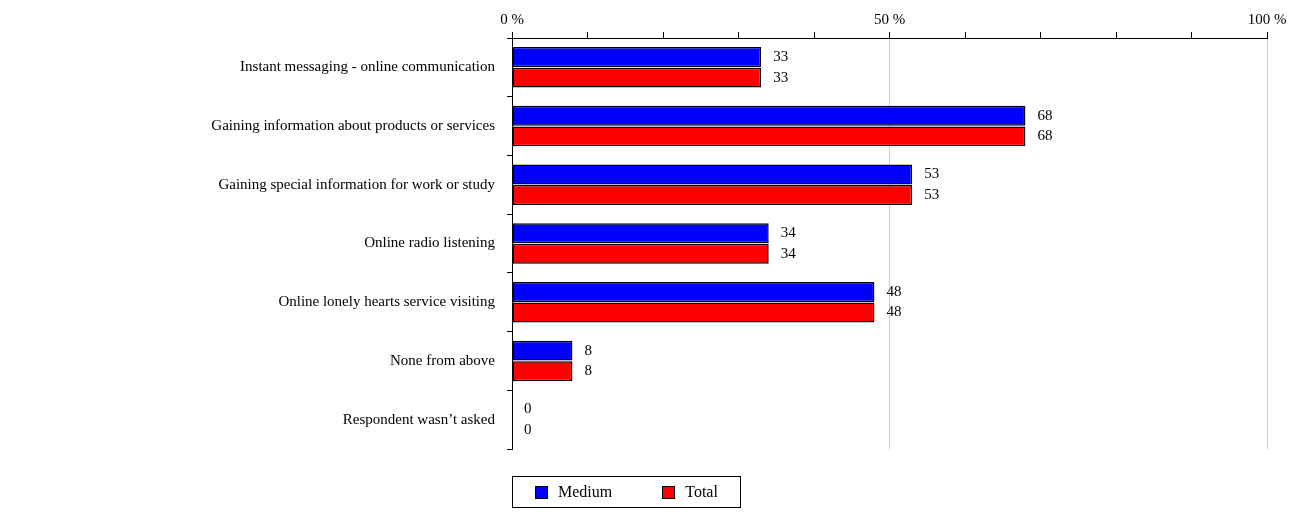 The height and width of the screenshot is (520, 1307). What do you see at coordinates (585, 492) in the screenshot?
I see `legend-label: Medium` at bounding box center [585, 492].